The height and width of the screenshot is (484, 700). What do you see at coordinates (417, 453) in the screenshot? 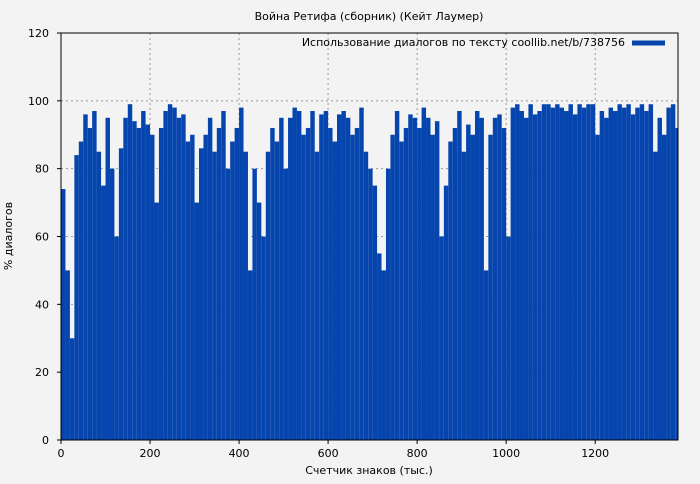
I see `x-tick-label: 800` at bounding box center [417, 453].